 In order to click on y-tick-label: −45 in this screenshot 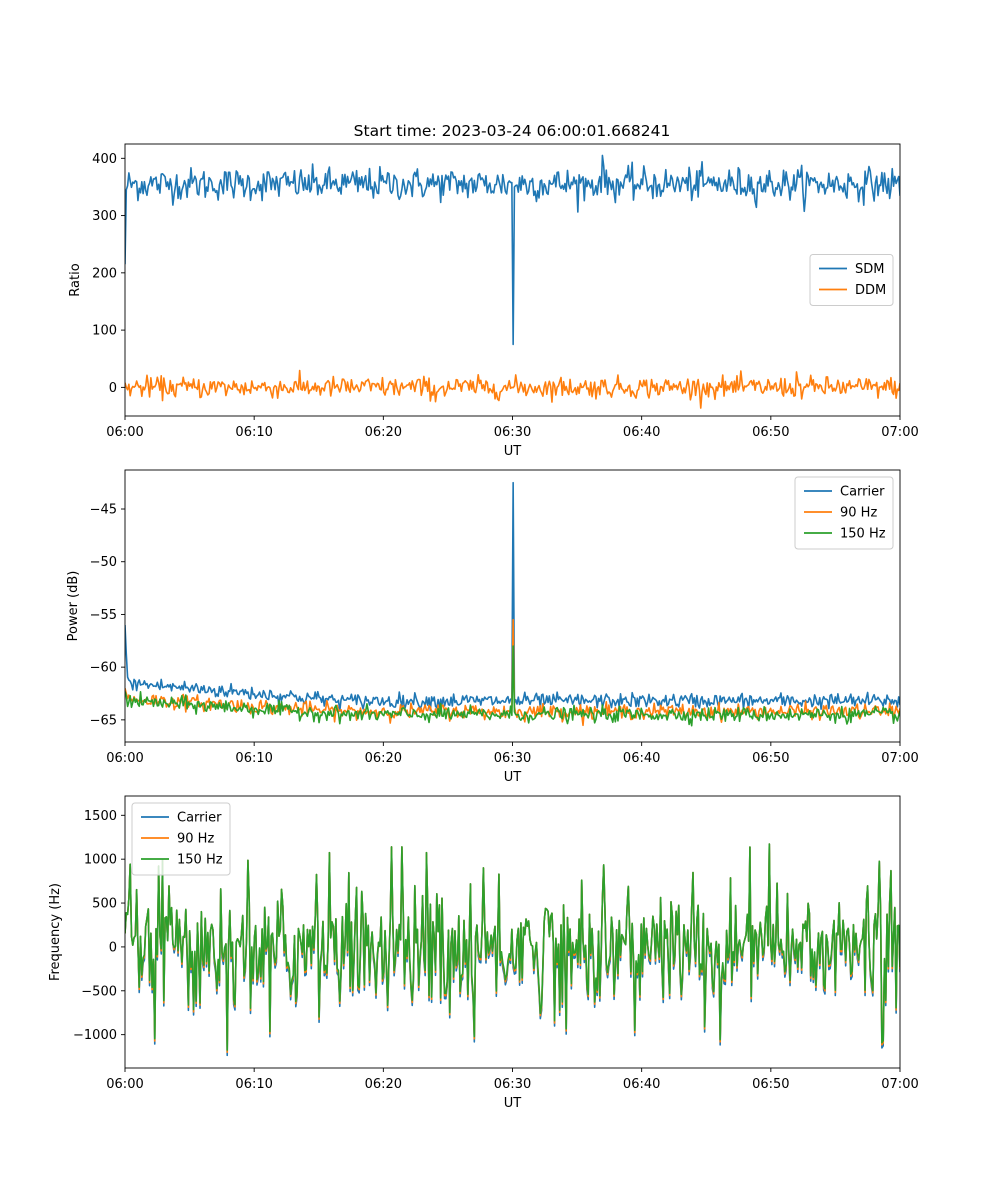, I will do `click(103, 510)`.